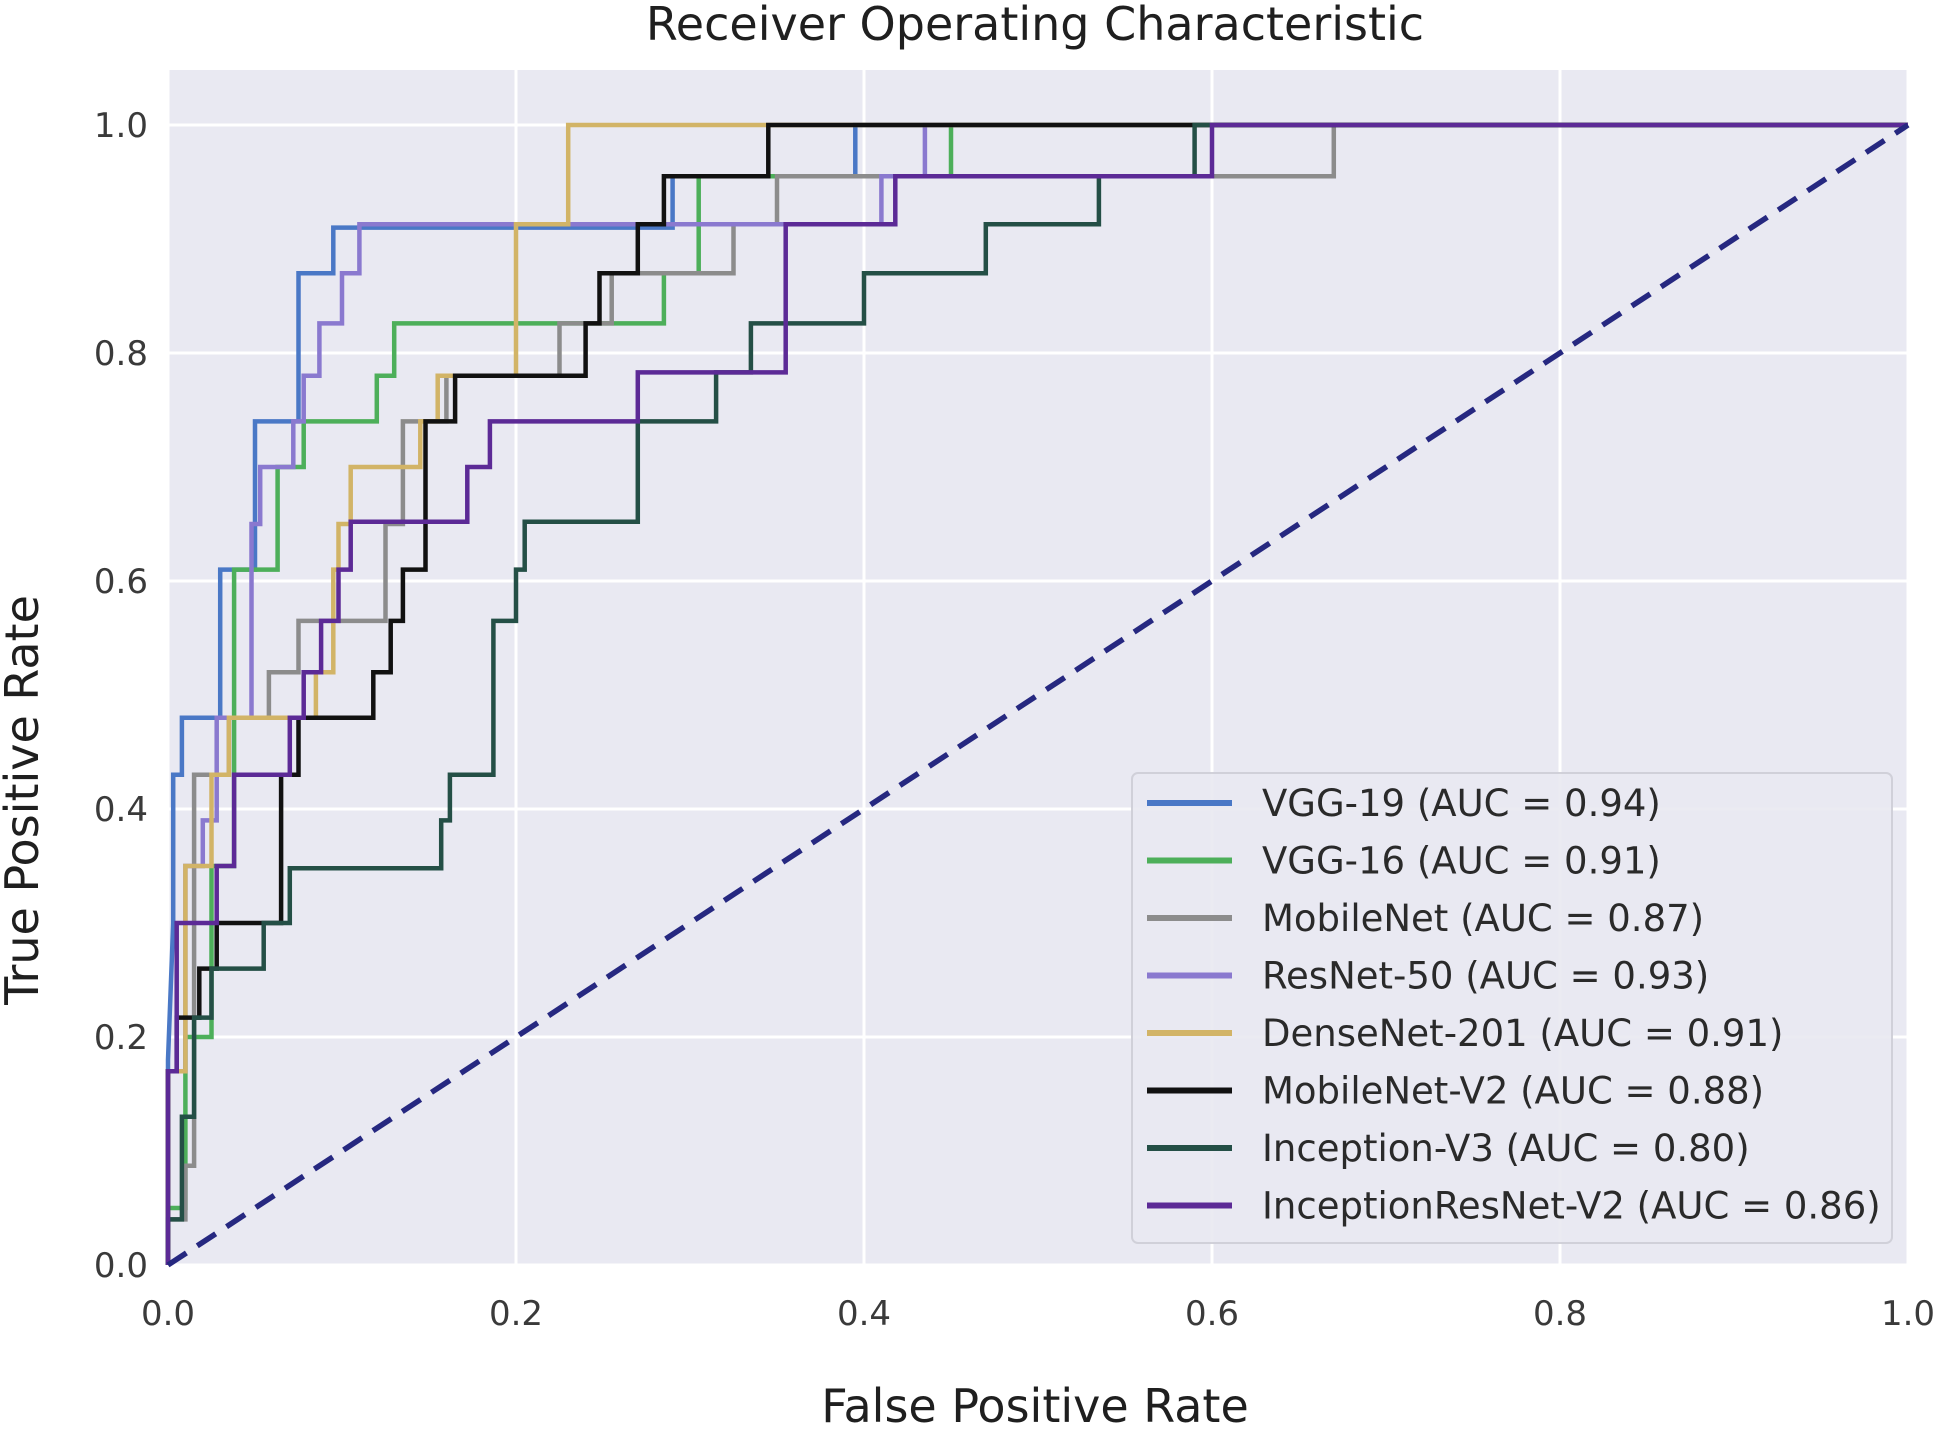 Image resolution: width=1940 pixels, height=1430 pixels. I want to click on y-tick-label: 0.8, so click(121, 354).